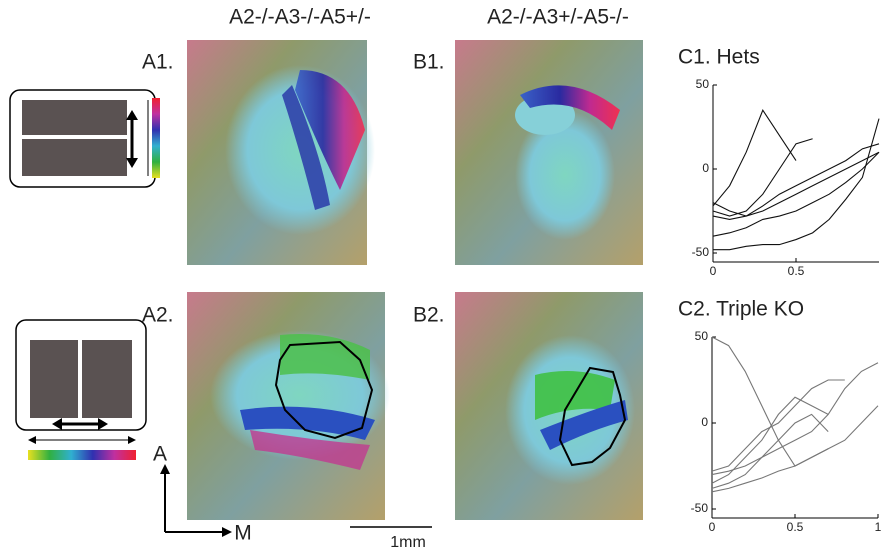  Describe the element at coordinates (81, 389) in the screenshot. I see `inset-bottom` at that location.